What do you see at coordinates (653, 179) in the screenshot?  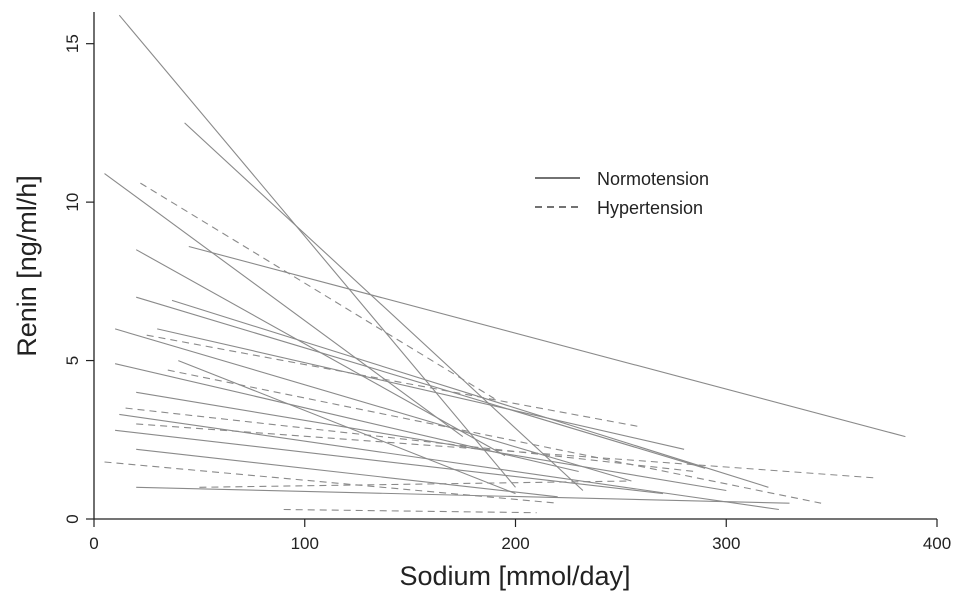 I see `legend-label-normotension: Normotension` at bounding box center [653, 179].